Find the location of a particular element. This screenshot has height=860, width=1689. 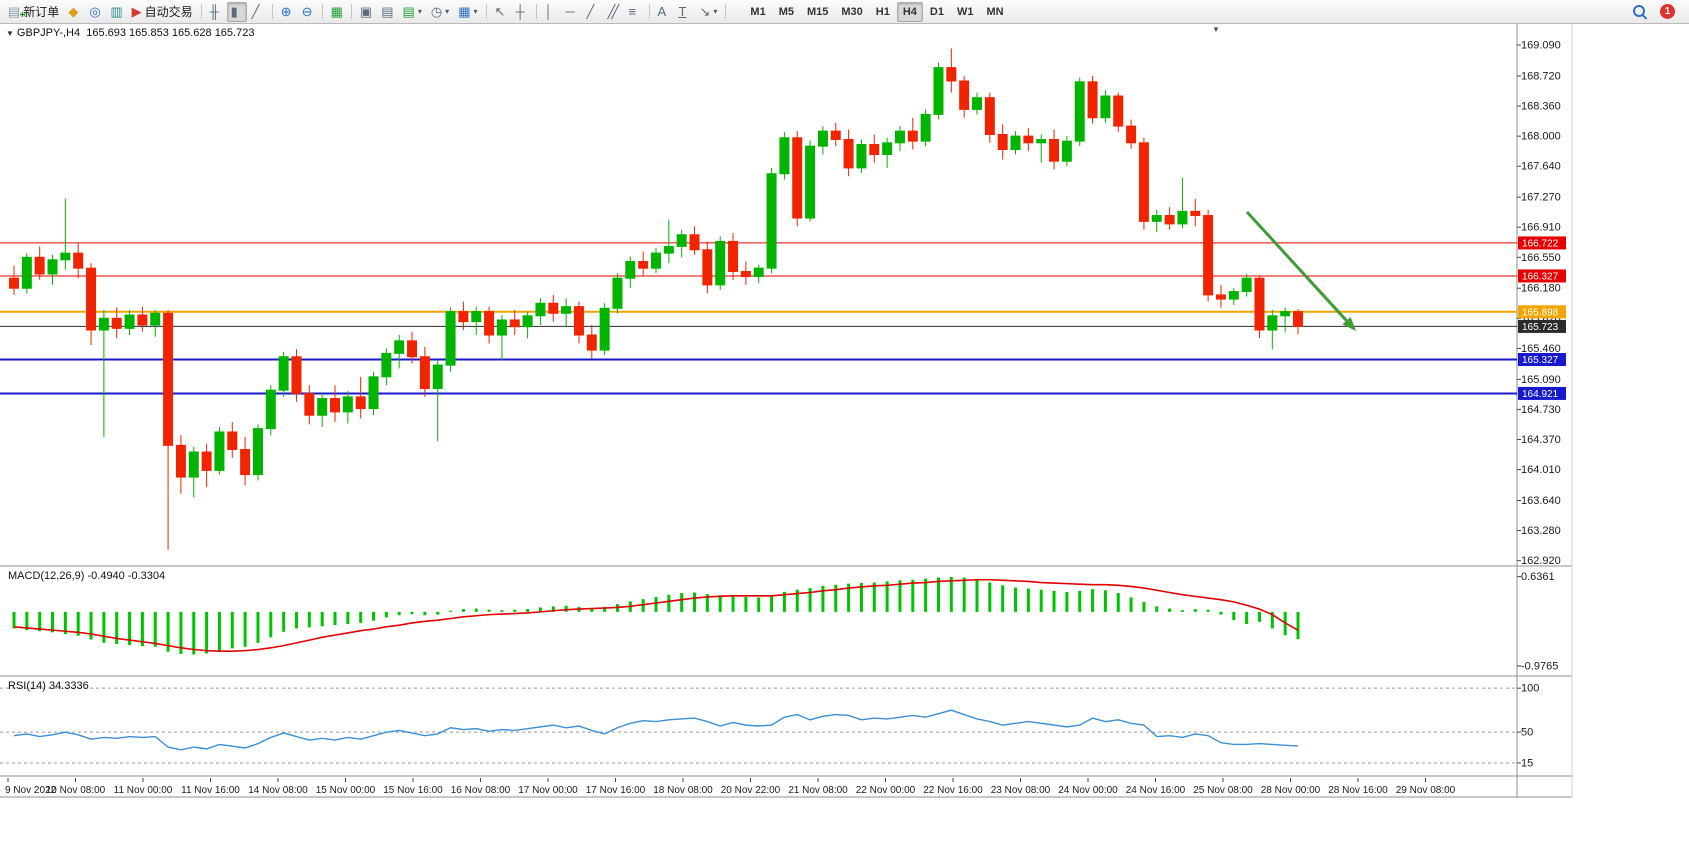

text-label-button: T is located at coordinates (685, 12).